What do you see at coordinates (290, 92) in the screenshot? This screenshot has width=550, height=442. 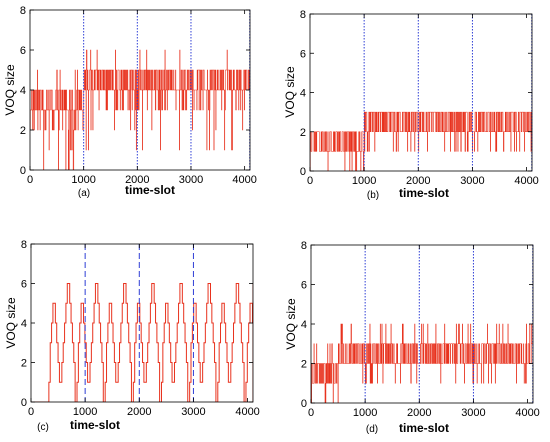 I see `y-axis-label-b: VOQ size` at bounding box center [290, 92].